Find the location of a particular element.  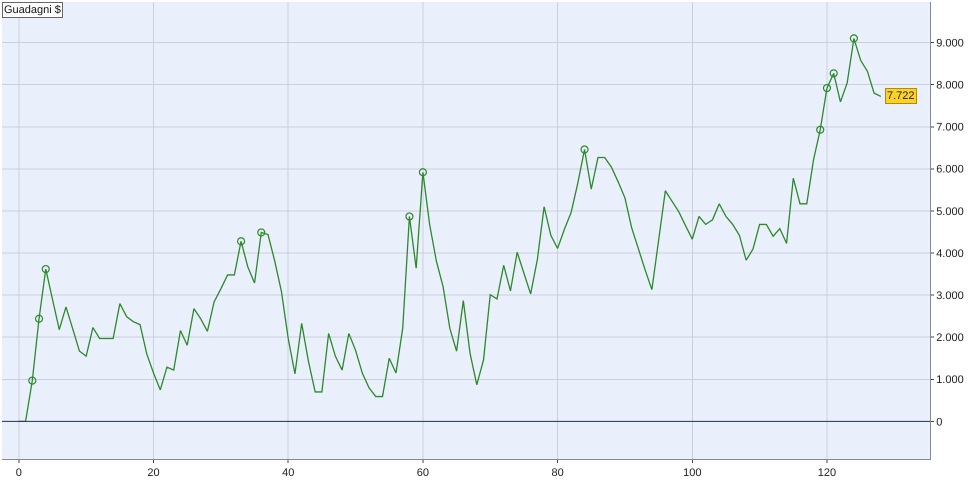

y-tick-label: 0 is located at coordinates (939, 422).